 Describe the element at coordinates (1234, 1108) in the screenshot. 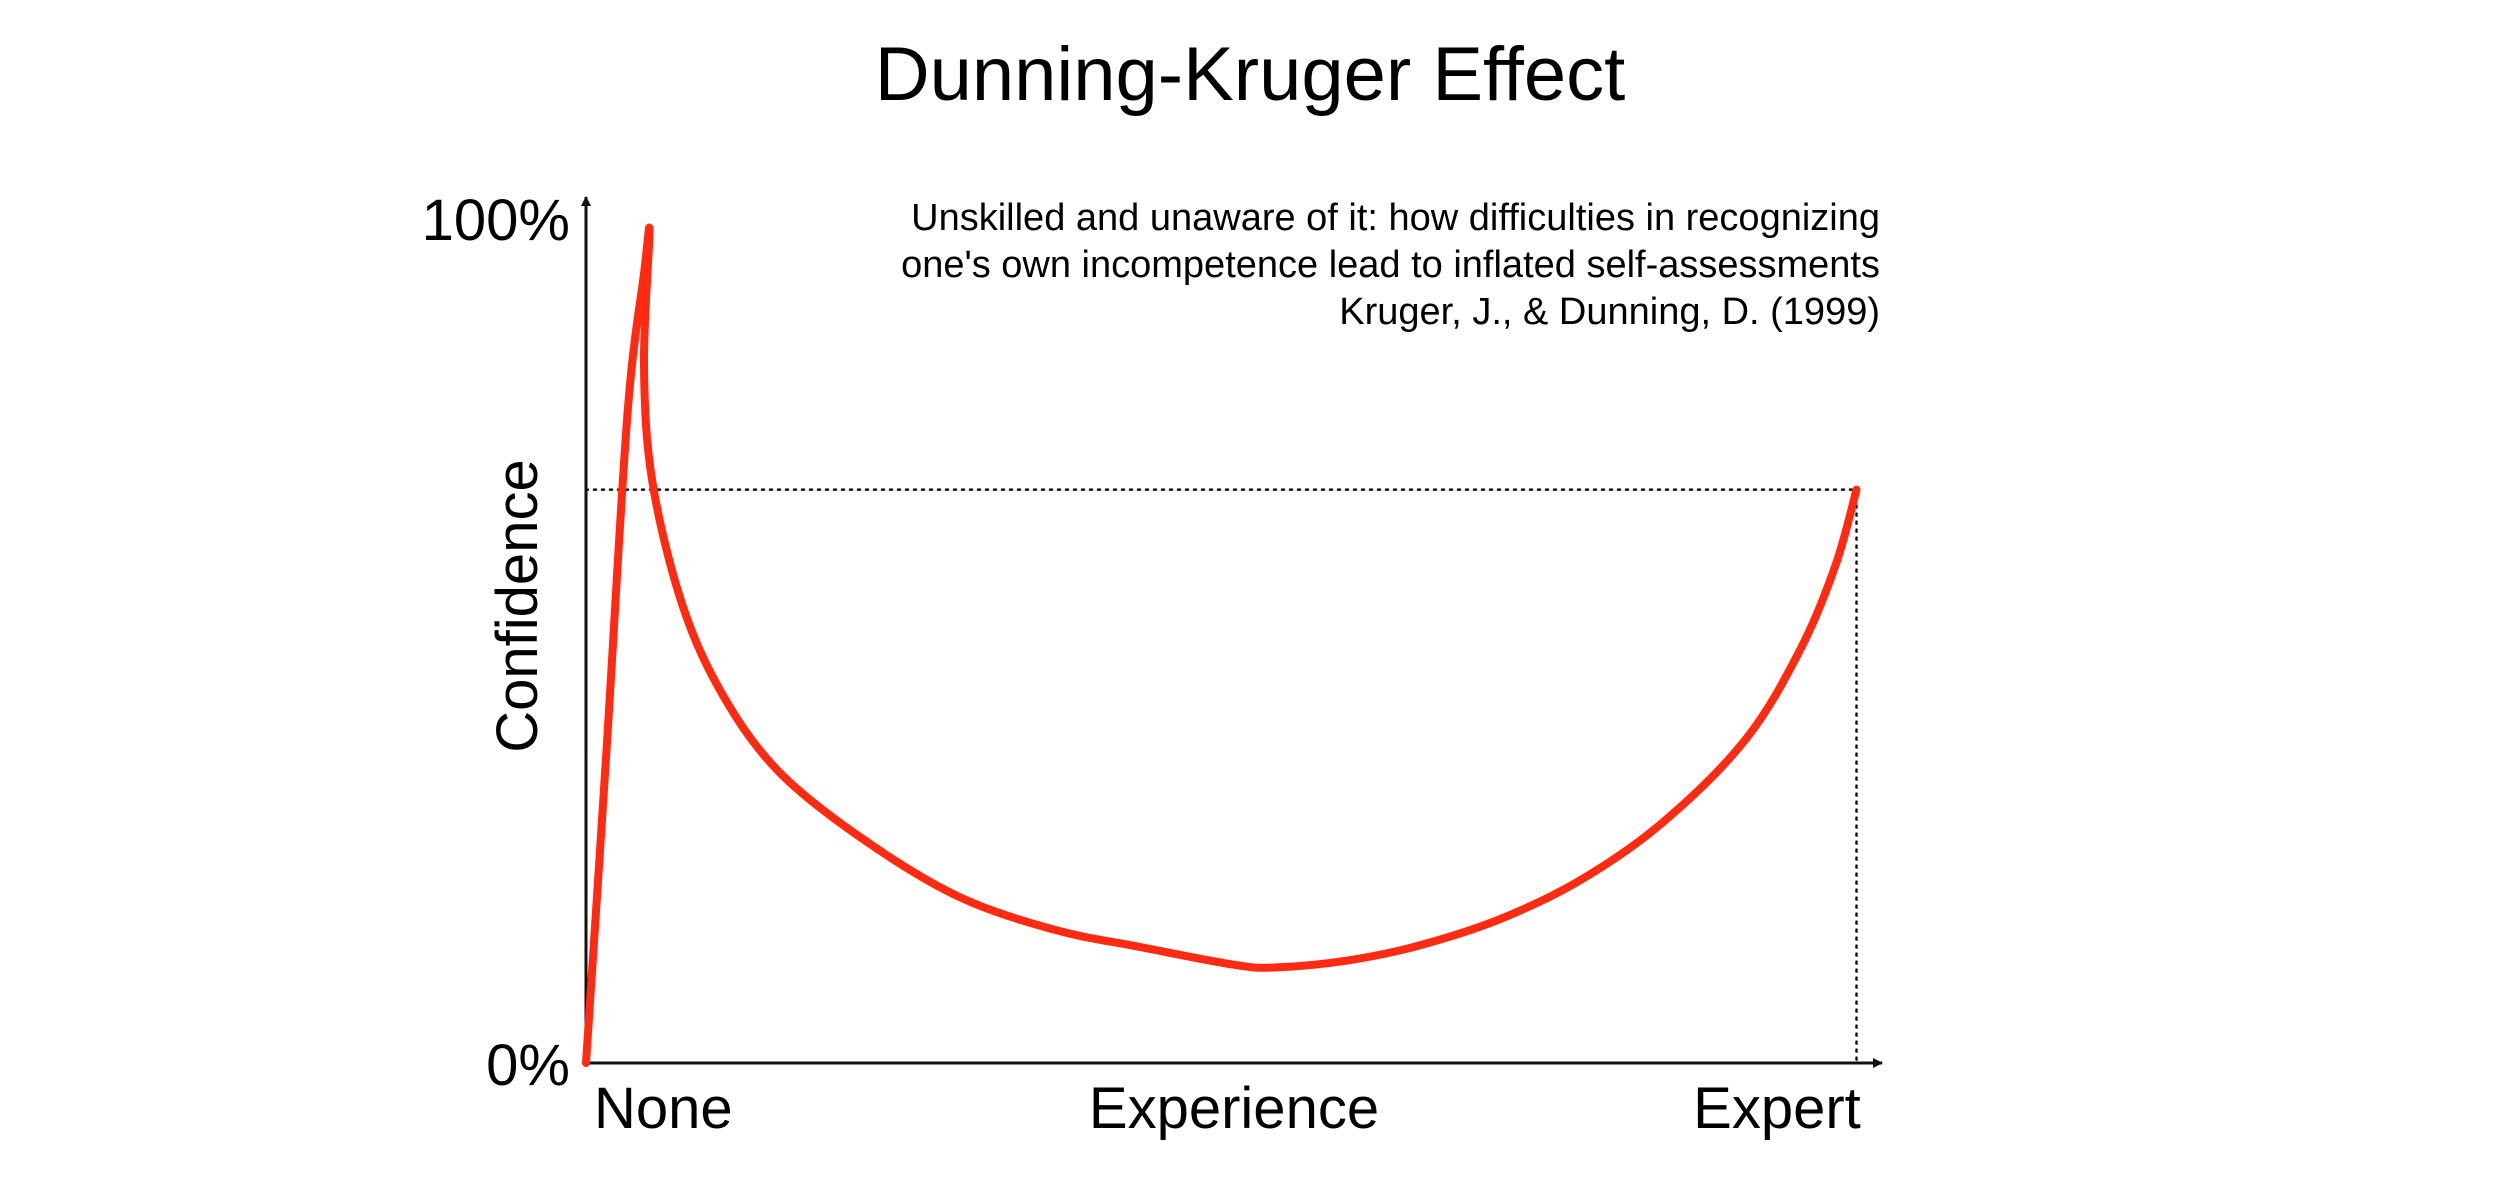

I see `x-axis-label: Experience` at that location.